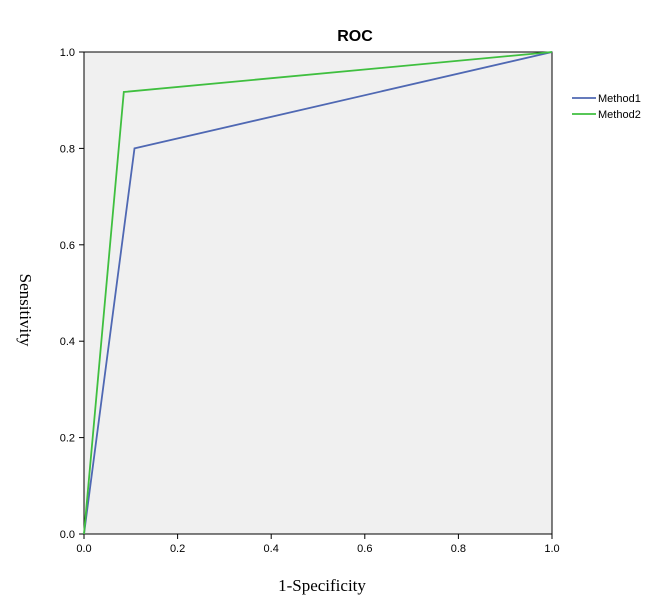 This screenshot has height=609, width=655. What do you see at coordinates (364, 549) in the screenshot?
I see `x-tick-label: 0.6` at bounding box center [364, 549].